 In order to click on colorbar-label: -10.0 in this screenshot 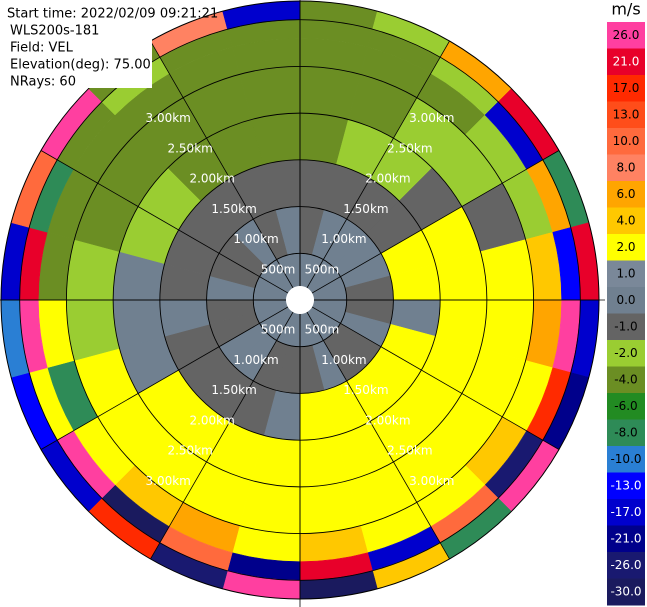, I will do `click(625, 459)`.